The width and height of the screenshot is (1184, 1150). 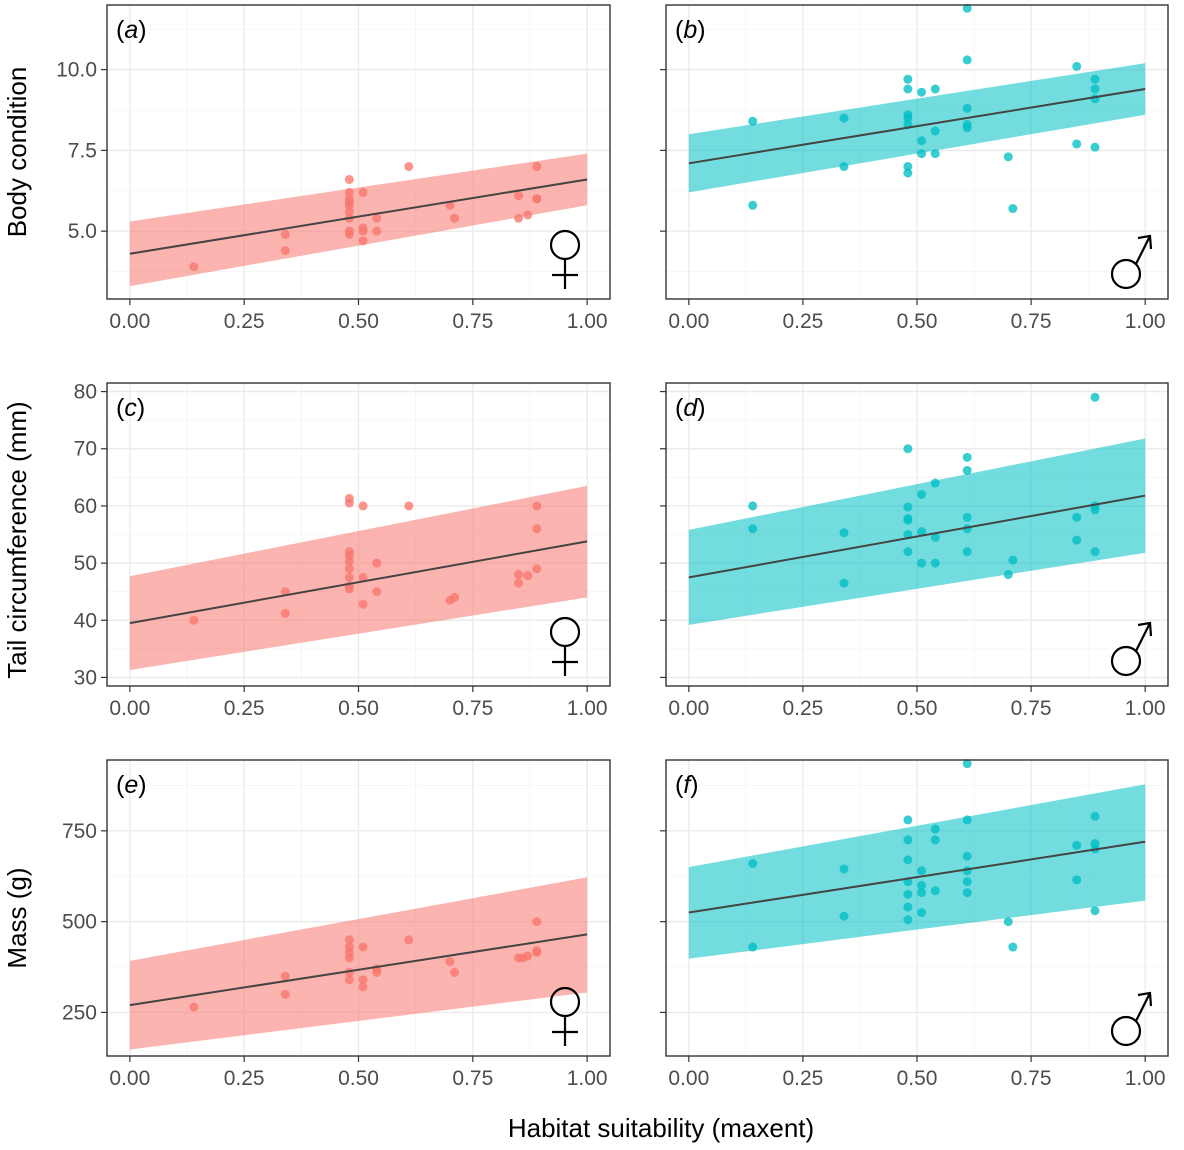 What do you see at coordinates (85, 677) in the screenshot?
I see `y-tick-label: 30` at bounding box center [85, 677].